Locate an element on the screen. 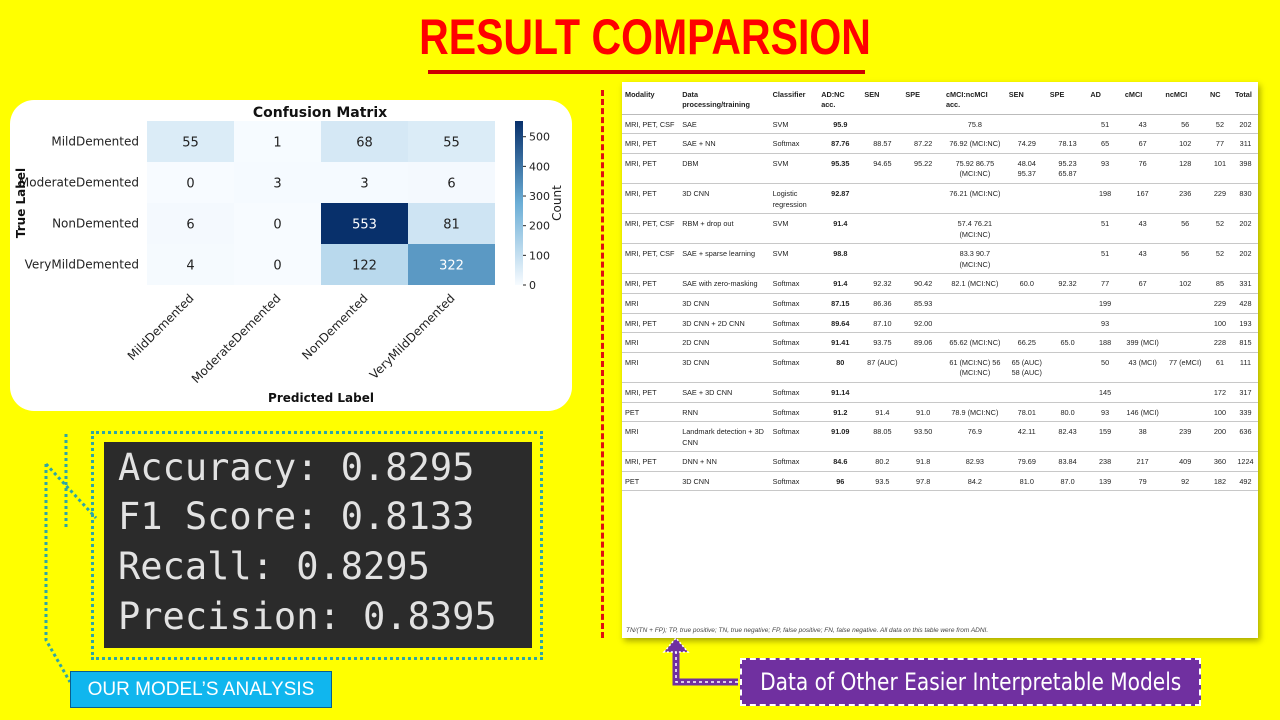  table-cell: 317 is located at coordinates (1244, 392).